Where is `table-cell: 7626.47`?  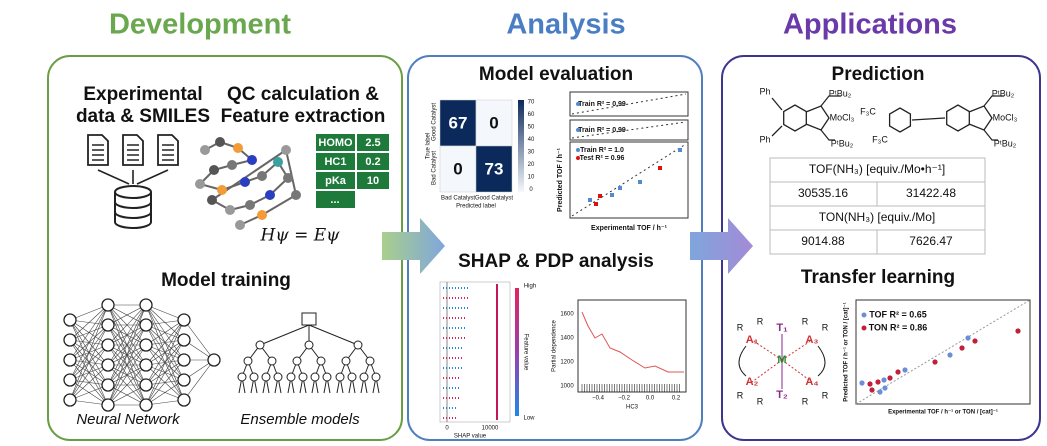
table-cell: 7626.47 is located at coordinates (931, 241).